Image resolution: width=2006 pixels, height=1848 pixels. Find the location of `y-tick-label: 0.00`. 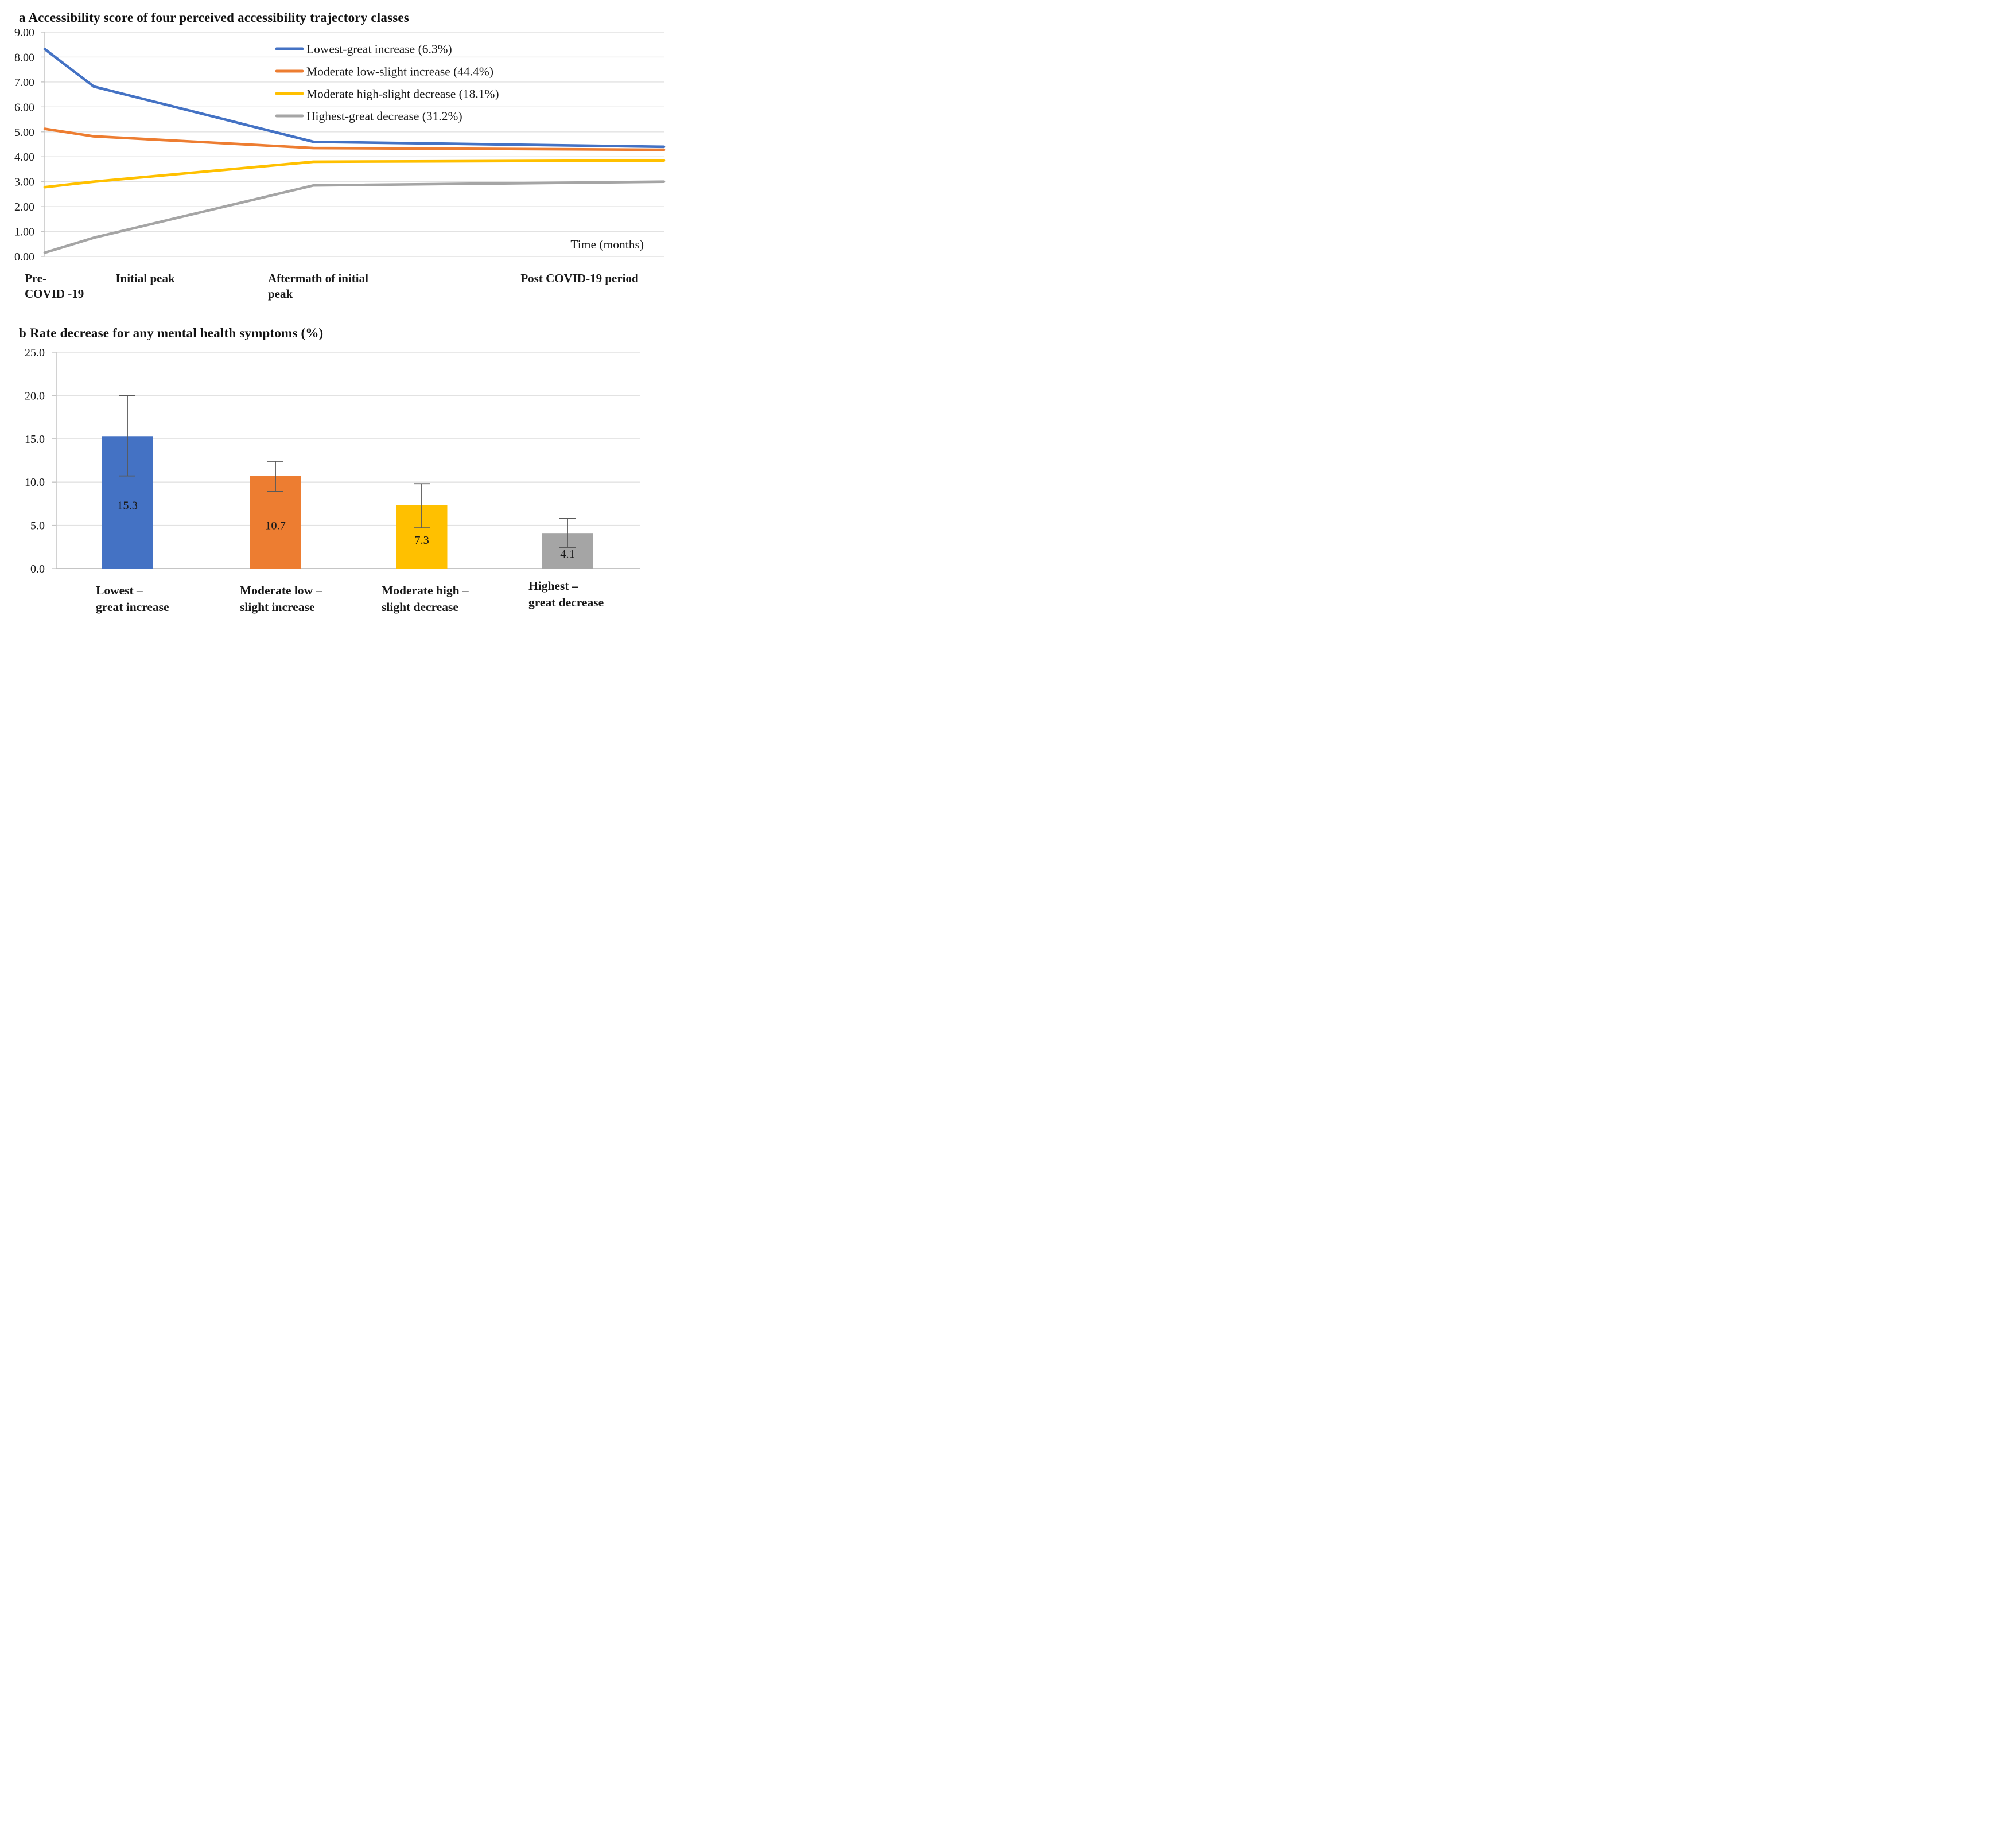

y-tick-label: 0.00 is located at coordinates (24, 257).